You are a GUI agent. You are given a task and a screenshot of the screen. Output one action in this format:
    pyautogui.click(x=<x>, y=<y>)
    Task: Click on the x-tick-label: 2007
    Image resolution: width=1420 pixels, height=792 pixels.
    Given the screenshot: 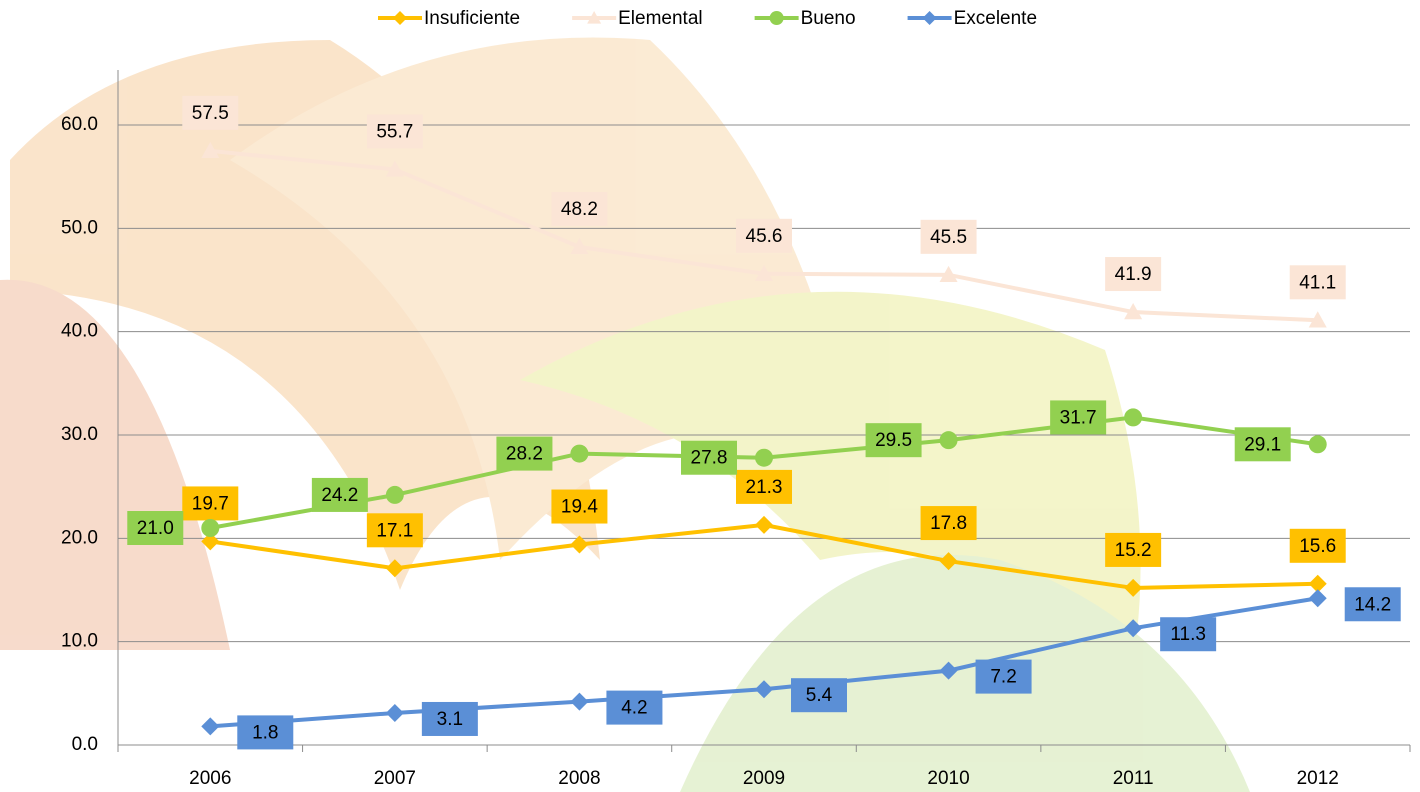 What is the action you would take?
    pyautogui.click(x=395, y=778)
    